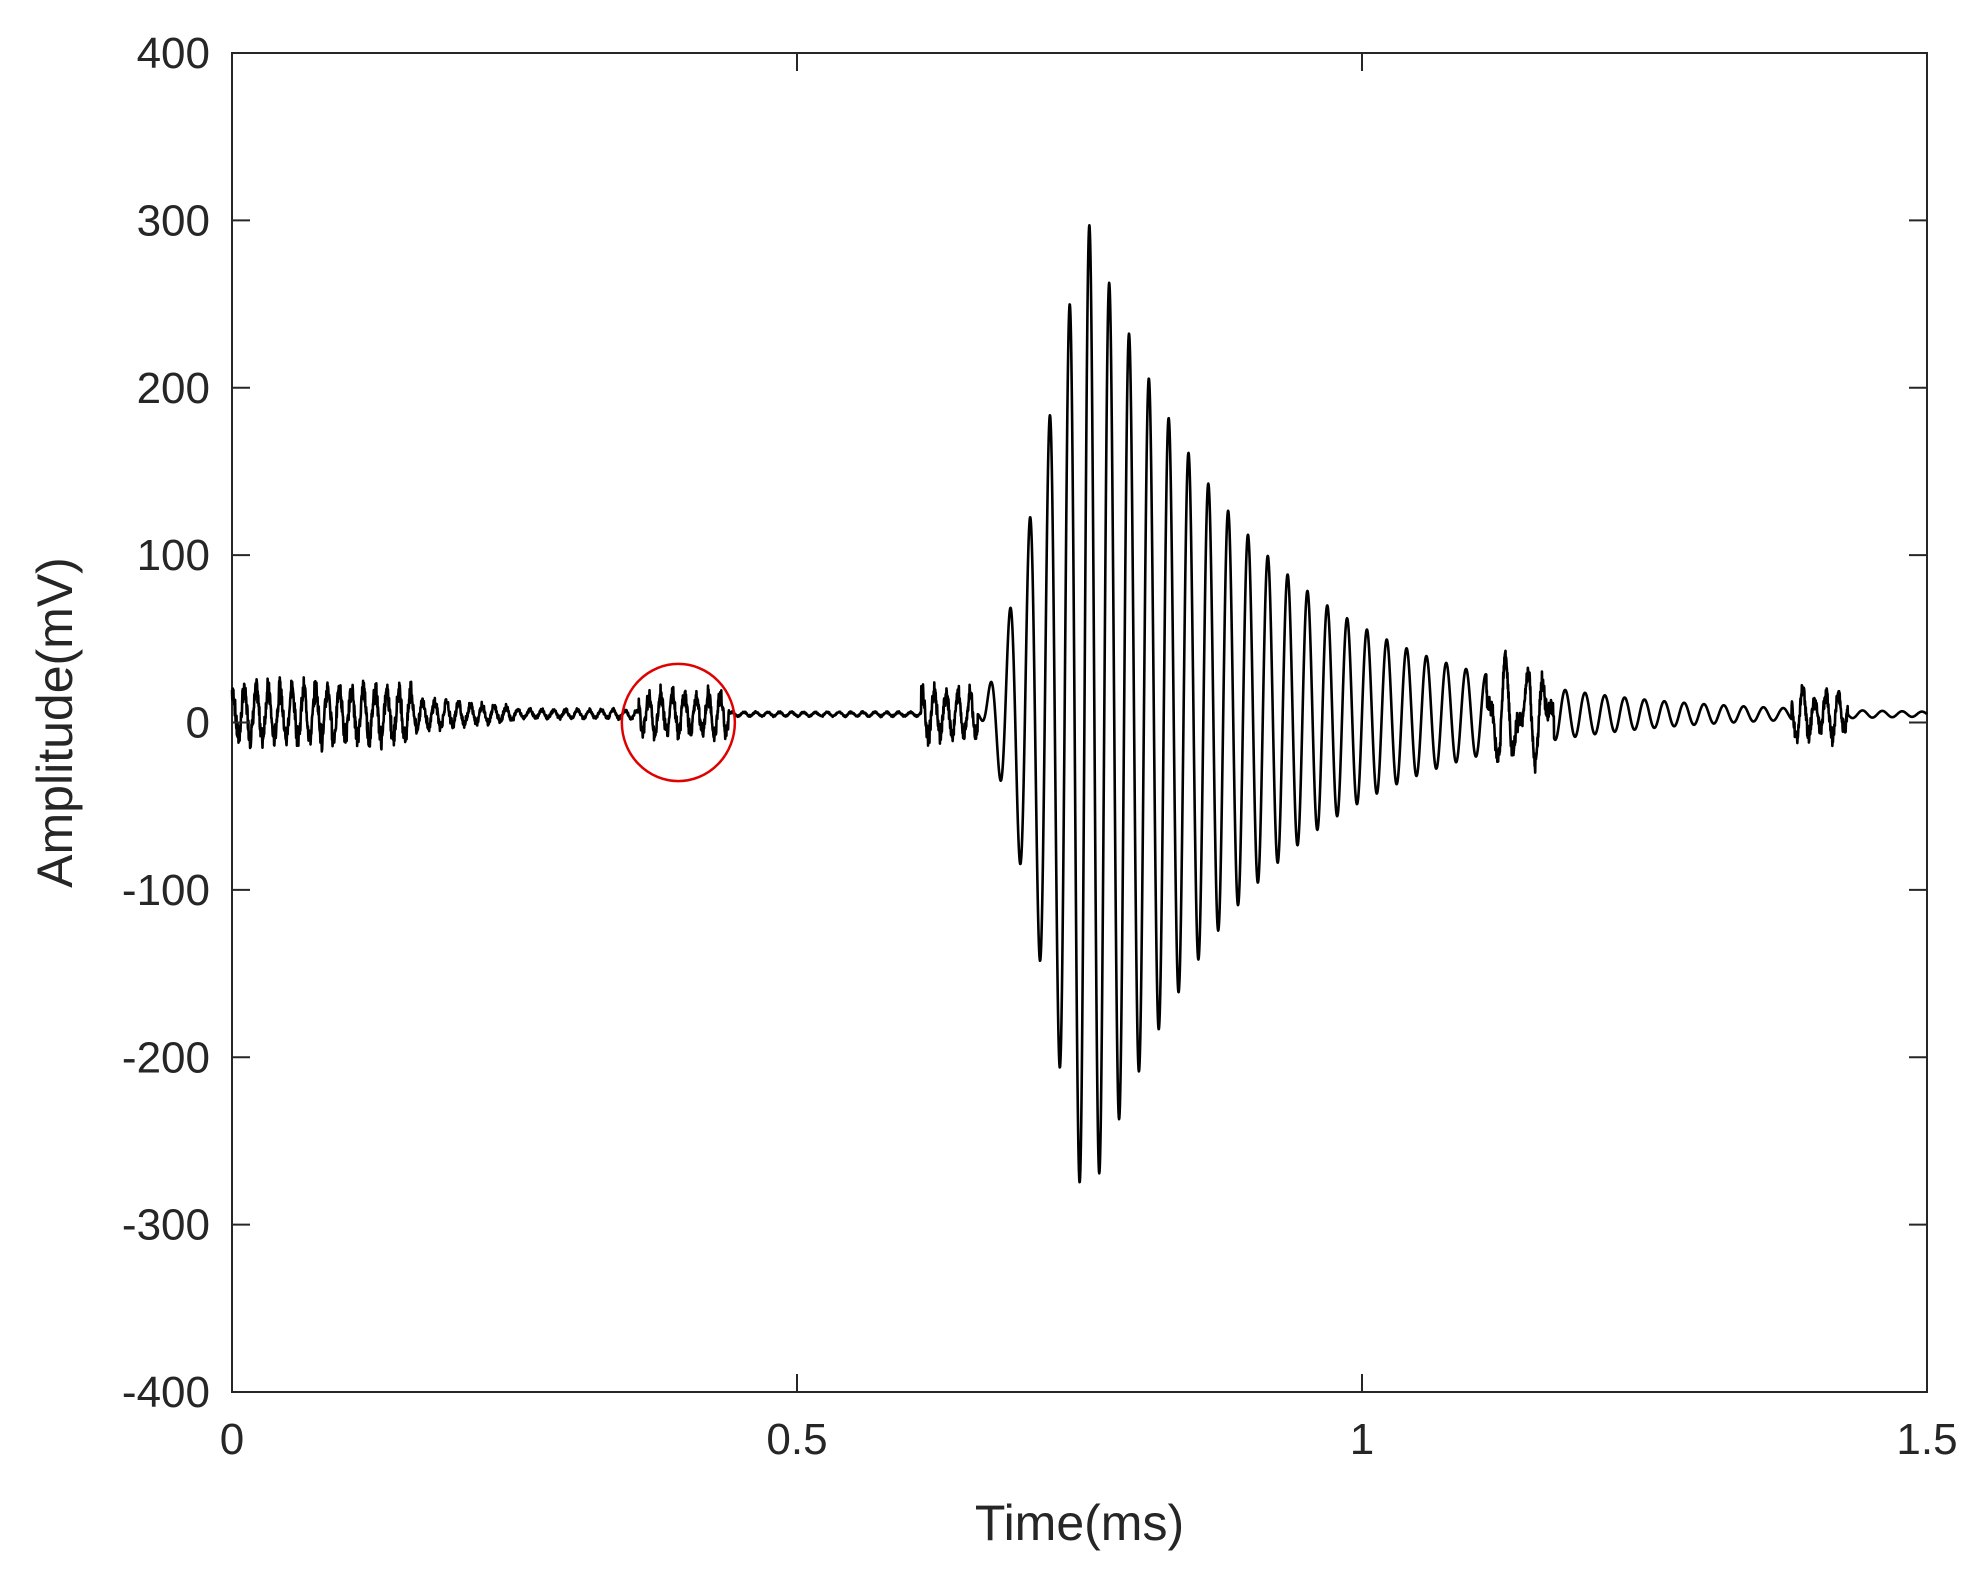 The height and width of the screenshot is (1582, 1979). I want to click on y-tick-label: -100, so click(166, 890).